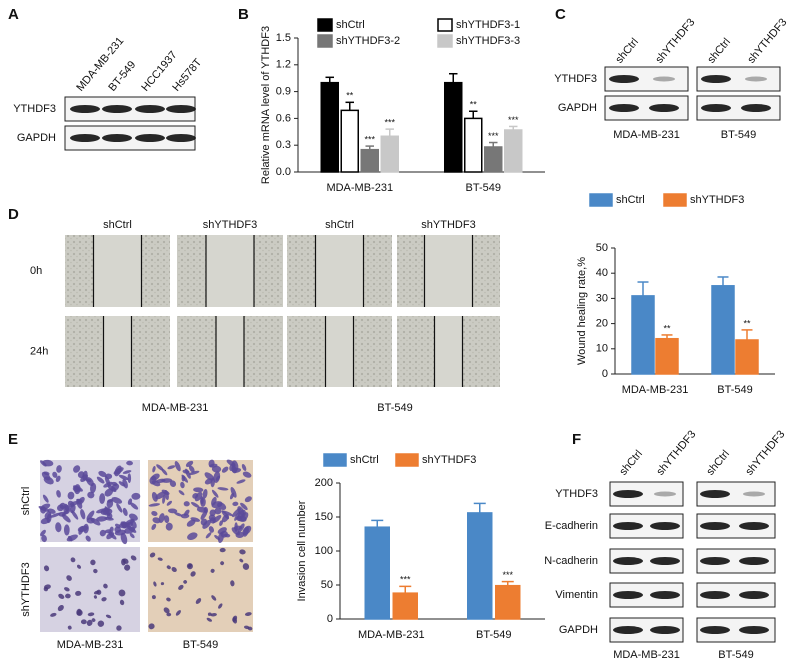  What do you see at coordinates (602, 273) in the screenshot?
I see `y-tick-label: 40` at bounding box center [602, 273].